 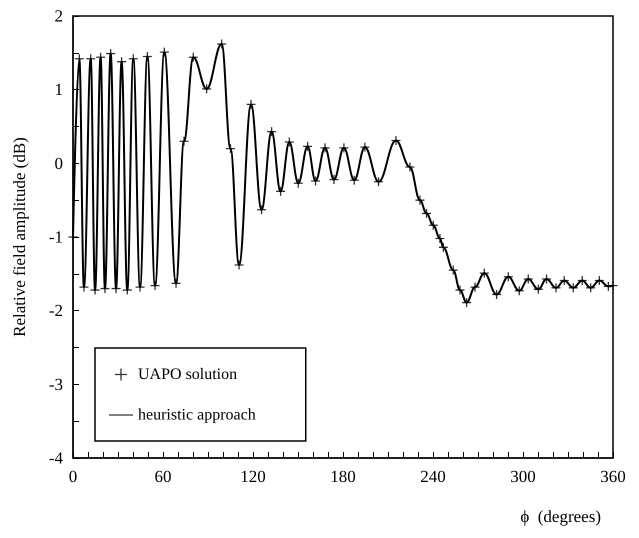 What do you see at coordinates (55, 384) in the screenshot?
I see `y-tick-label: -3` at bounding box center [55, 384].